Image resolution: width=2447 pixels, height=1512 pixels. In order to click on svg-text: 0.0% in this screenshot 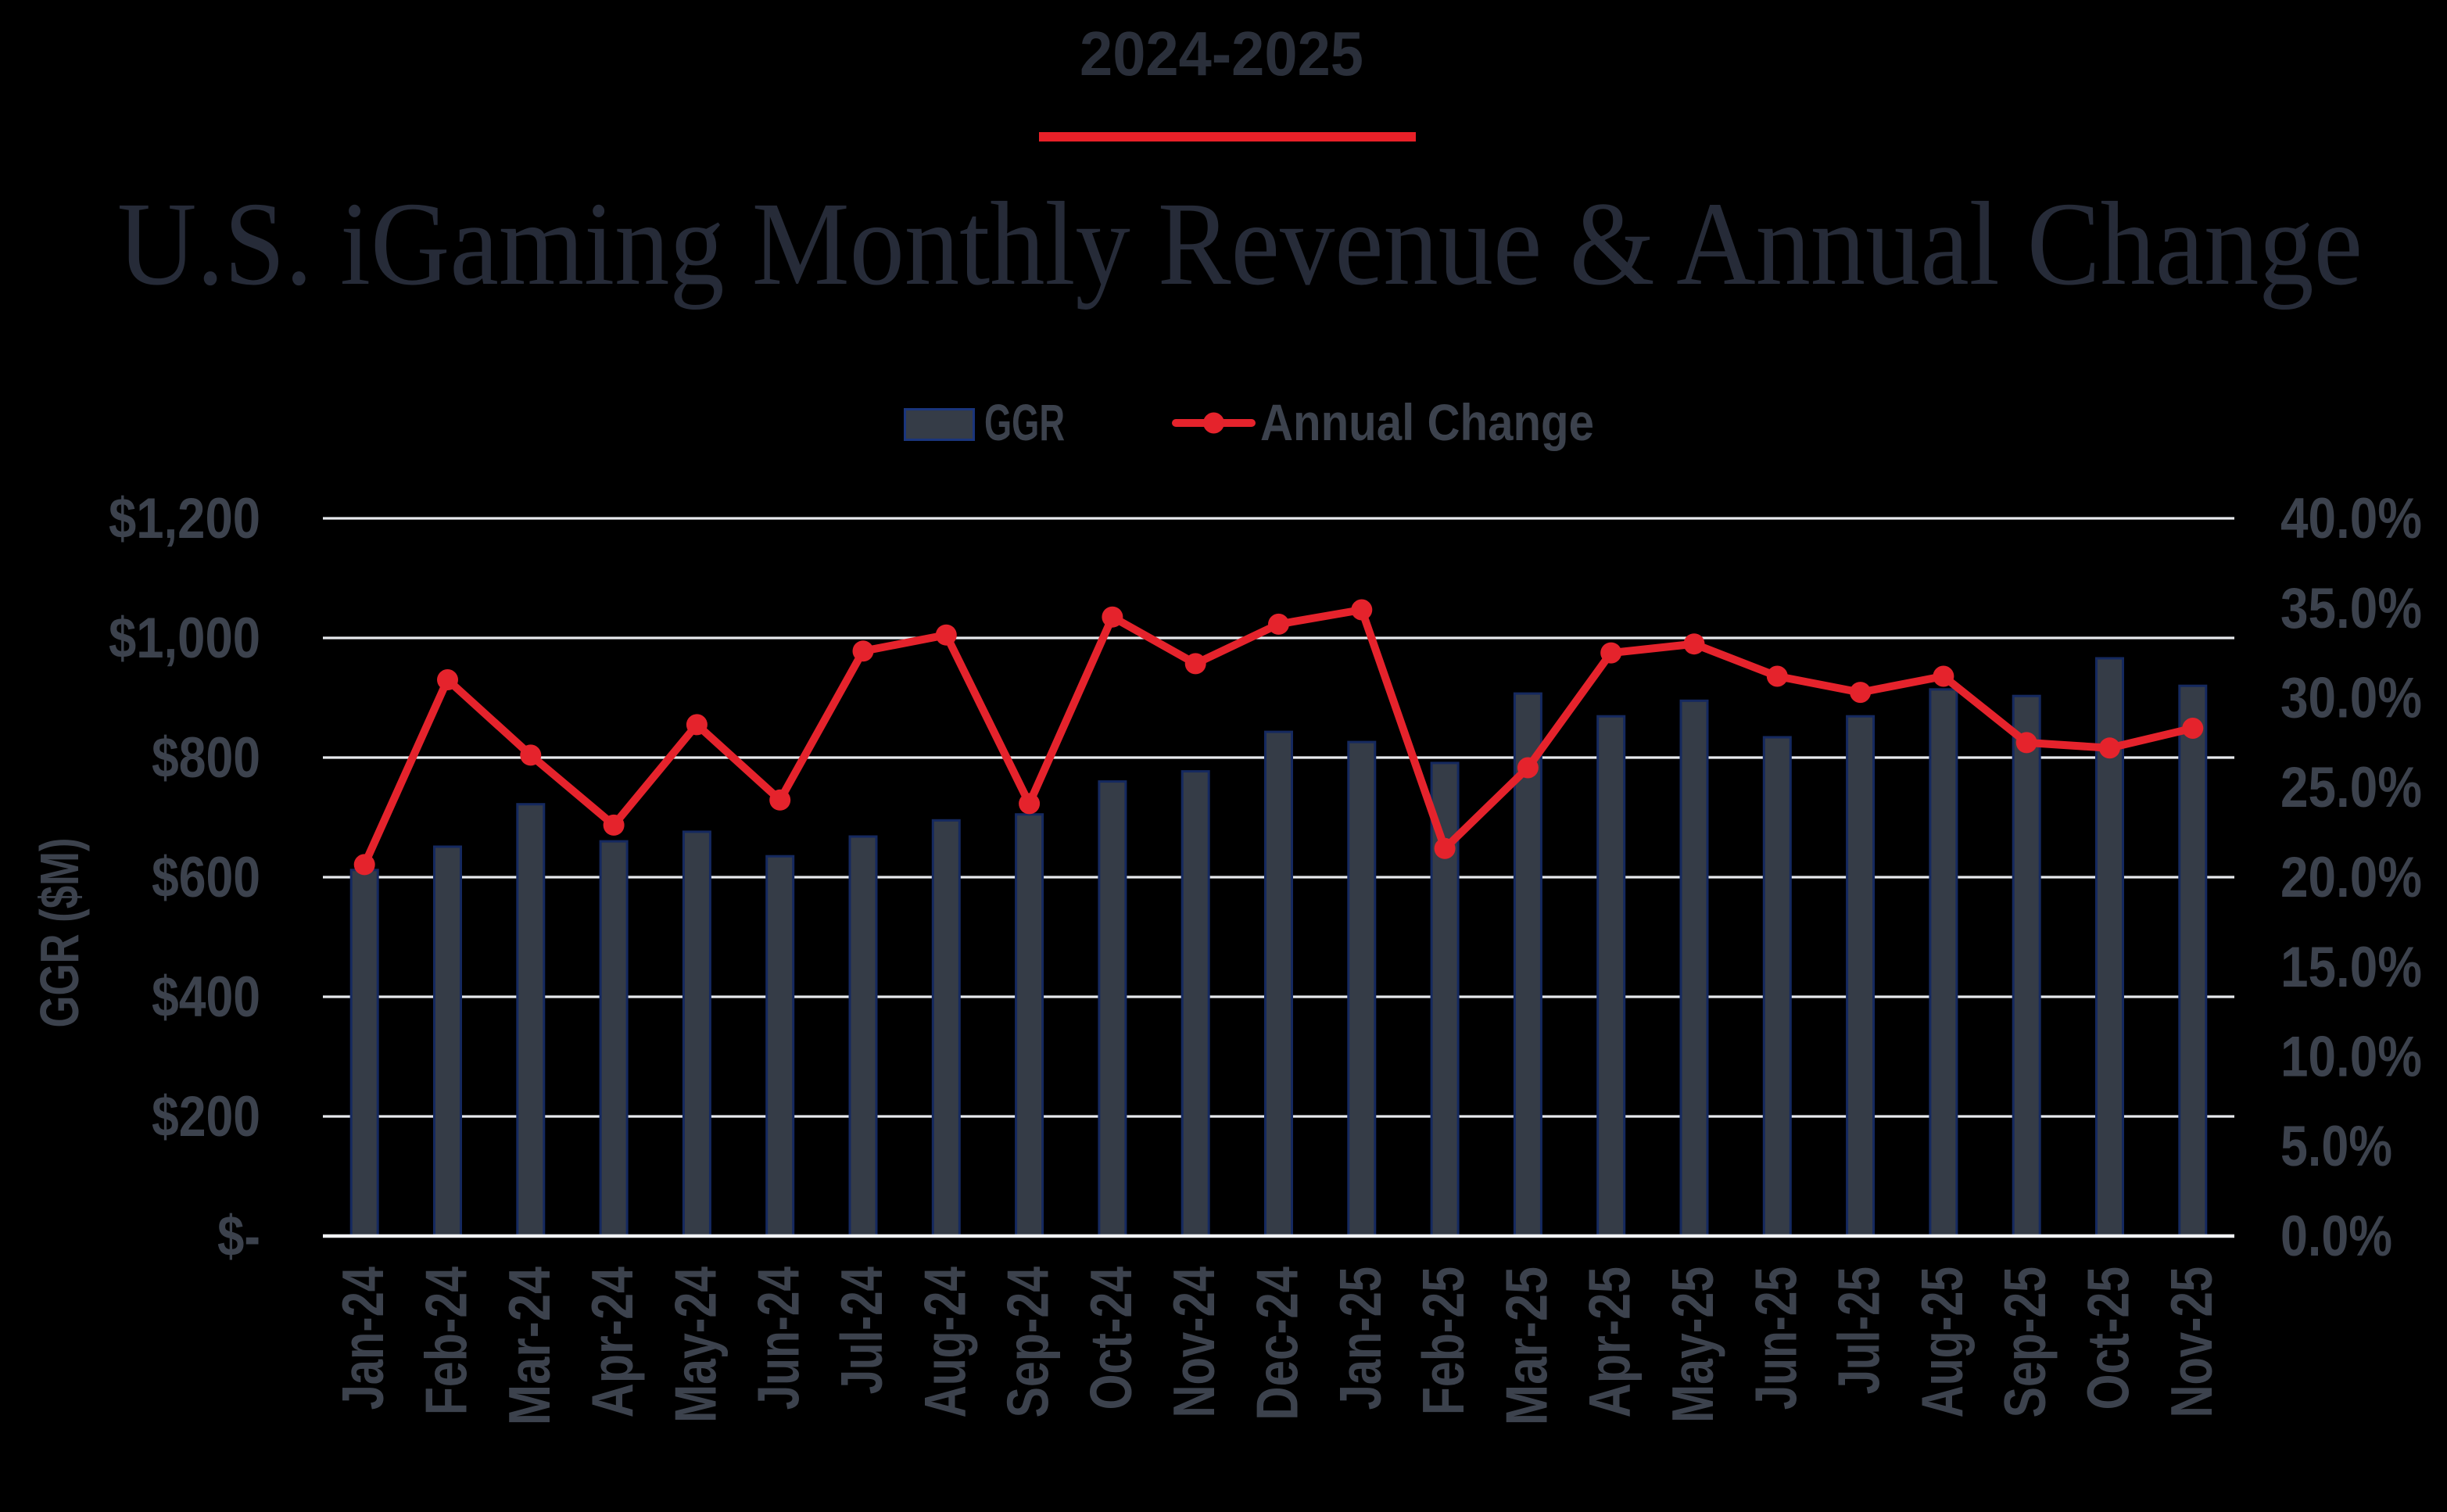, I will do `click(2336, 1236)`.